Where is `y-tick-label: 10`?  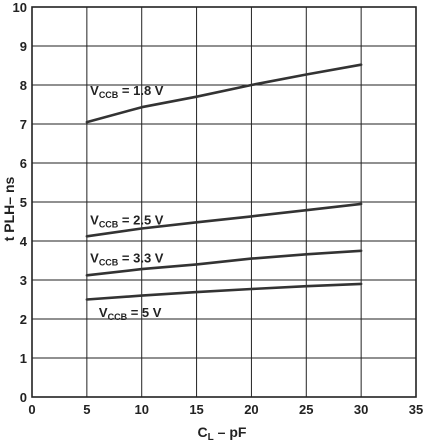
y-tick-label: 10 is located at coordinates (20, 7).